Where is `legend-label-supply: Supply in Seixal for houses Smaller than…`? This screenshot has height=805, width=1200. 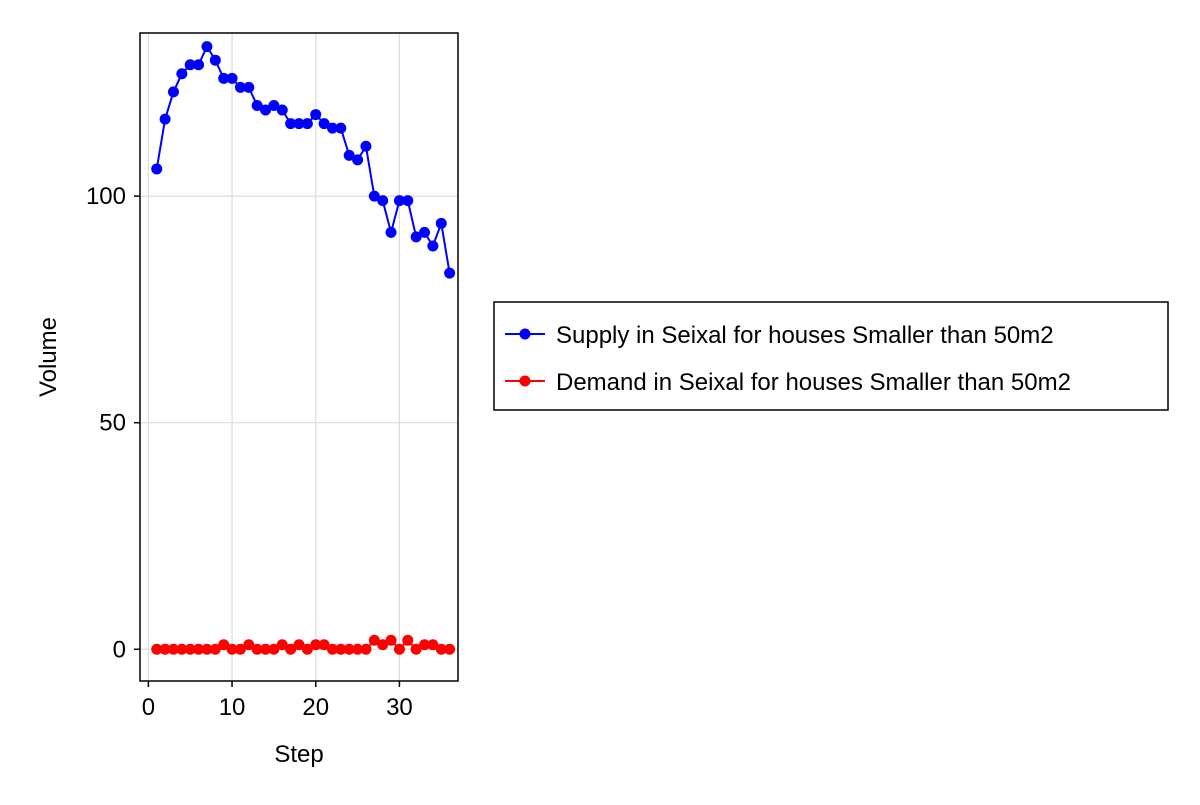
legend-label-supply: Supply in Seixal for houses Smaller than… is located at coordinates (805, 335).